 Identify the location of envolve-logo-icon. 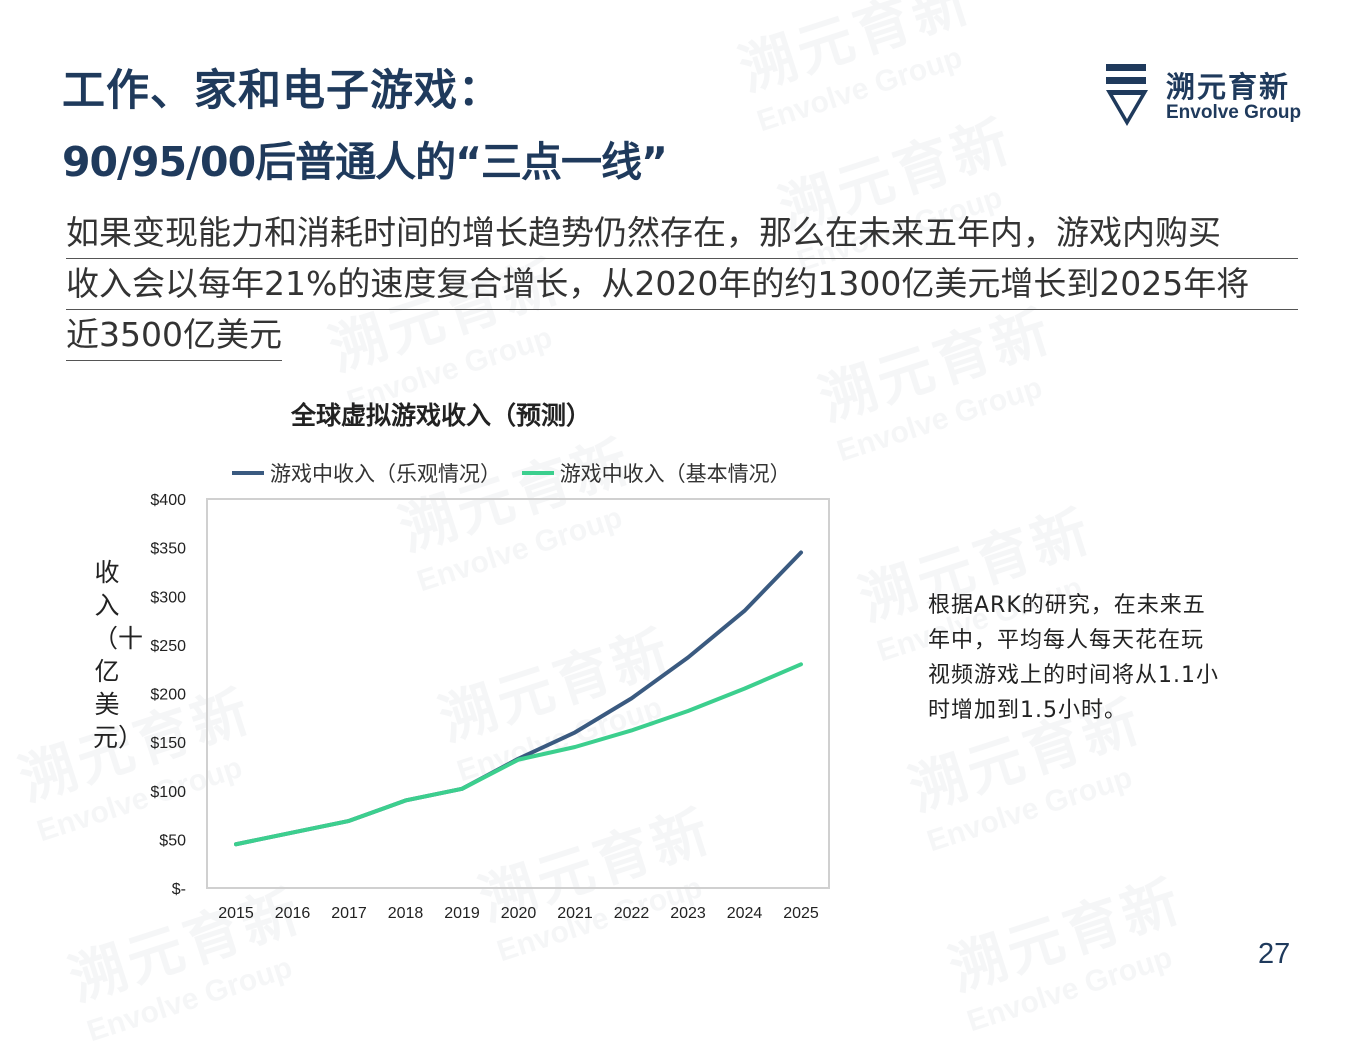
(1127, 95).